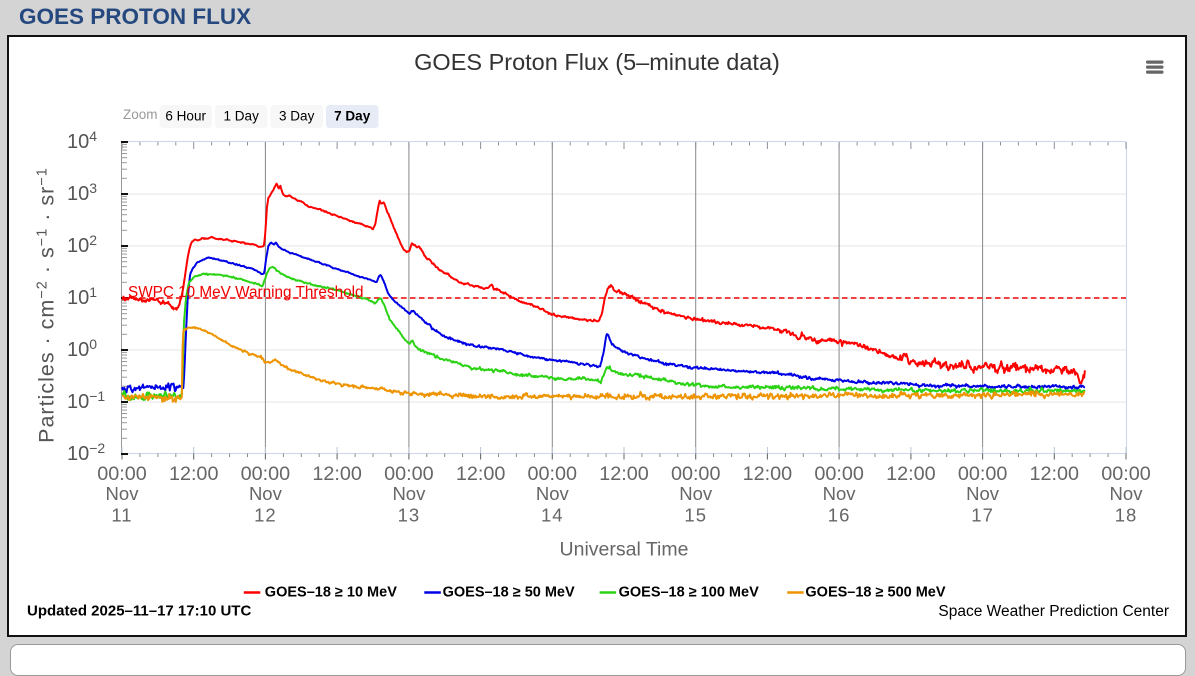  What do you see at coordinates (875, 593) in the screenshot?
I see `svg-text: GOES–18 ≥ 500 MeV` at bounding box center [875, 593].